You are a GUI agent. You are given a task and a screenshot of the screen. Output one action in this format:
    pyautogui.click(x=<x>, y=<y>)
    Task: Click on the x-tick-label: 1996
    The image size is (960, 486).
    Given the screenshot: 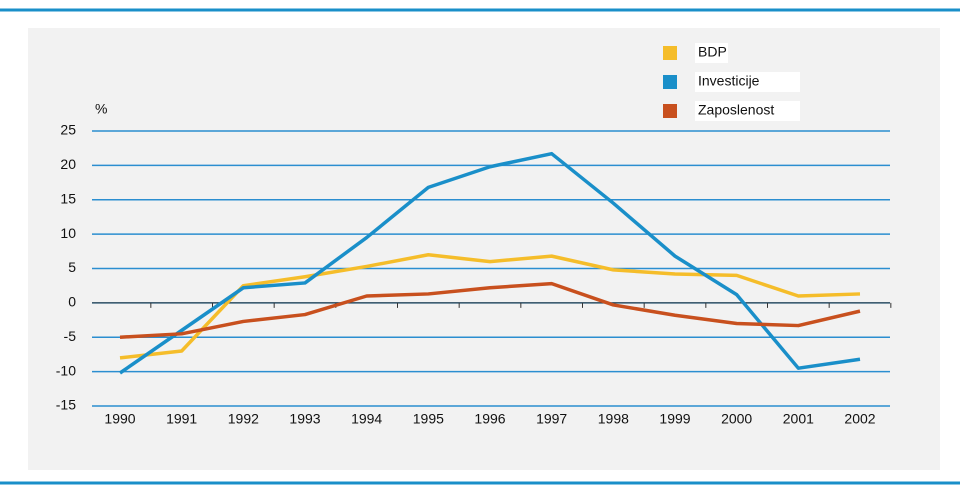 What is the action you would take?
    pyautogui.click(x=489, y=419)
    